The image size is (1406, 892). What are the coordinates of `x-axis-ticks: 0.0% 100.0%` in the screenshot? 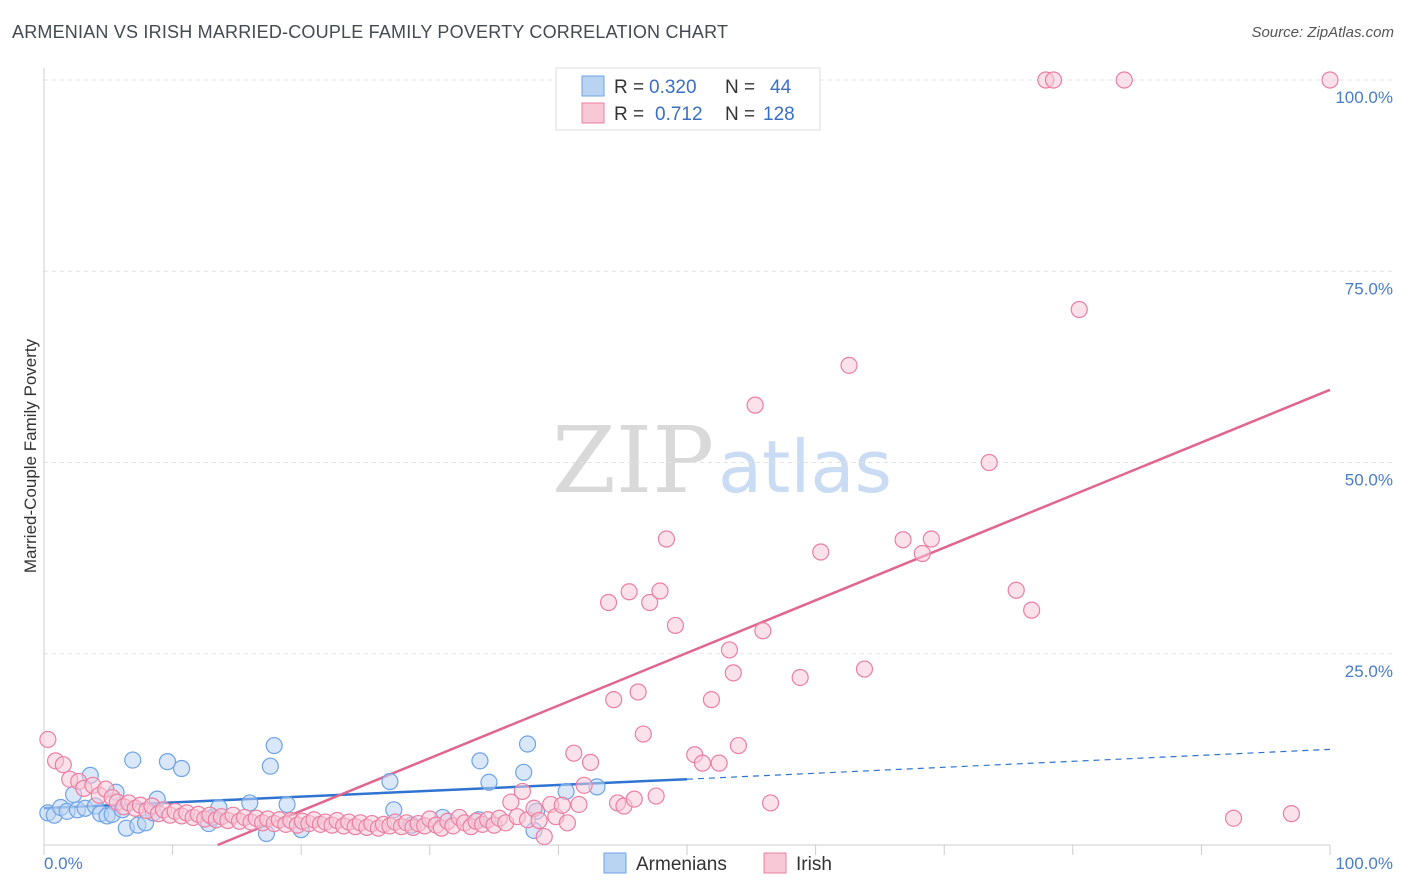 It's located at (718, 863).